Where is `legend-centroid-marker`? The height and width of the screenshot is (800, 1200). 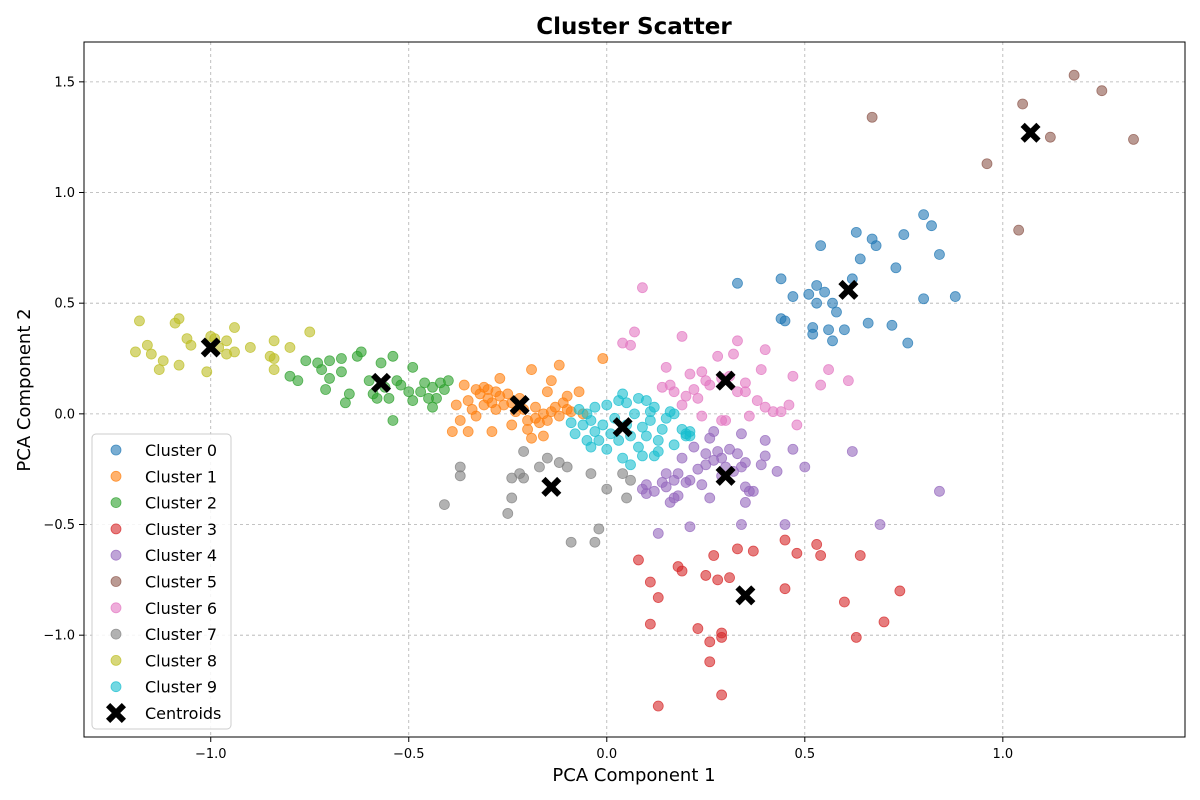 legend-centroid-marker is located at coordinates (116, 713).